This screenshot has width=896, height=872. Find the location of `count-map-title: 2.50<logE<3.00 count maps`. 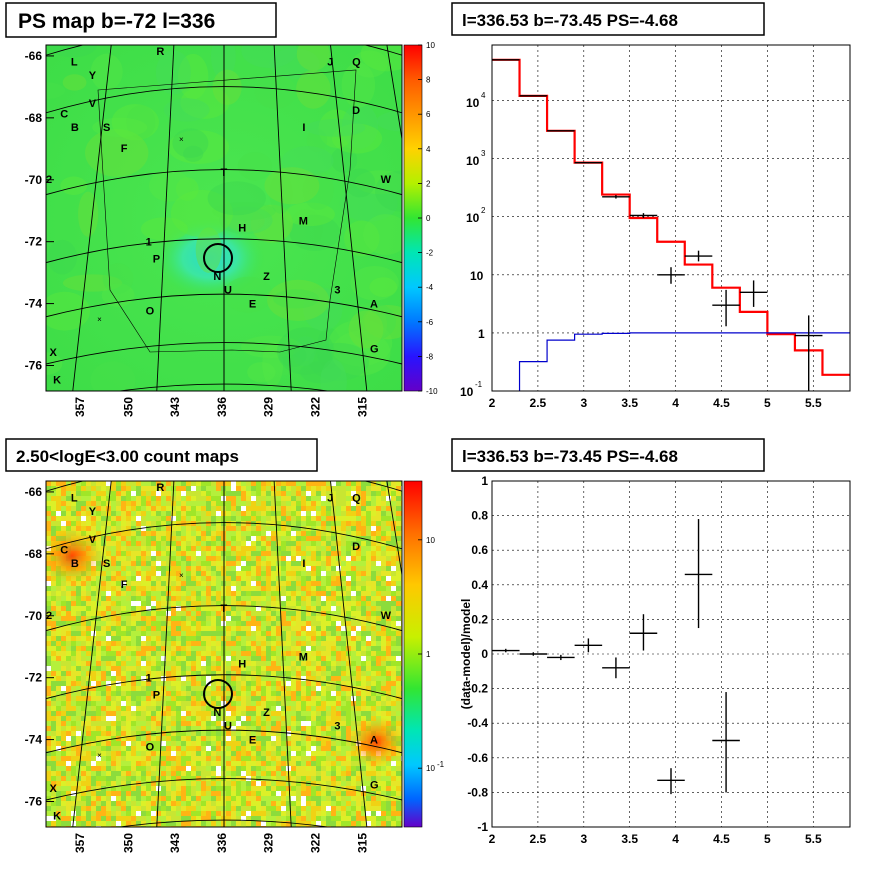

count-map-title: 2.50<logE<3.00 count maps is located at coordinates (127, 456).